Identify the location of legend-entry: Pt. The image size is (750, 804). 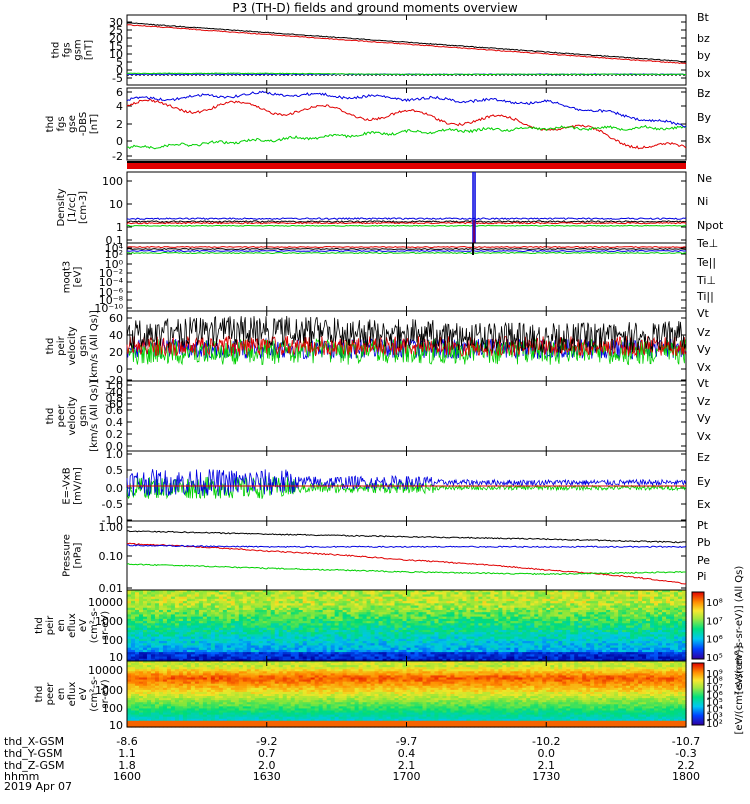
(703, 525).